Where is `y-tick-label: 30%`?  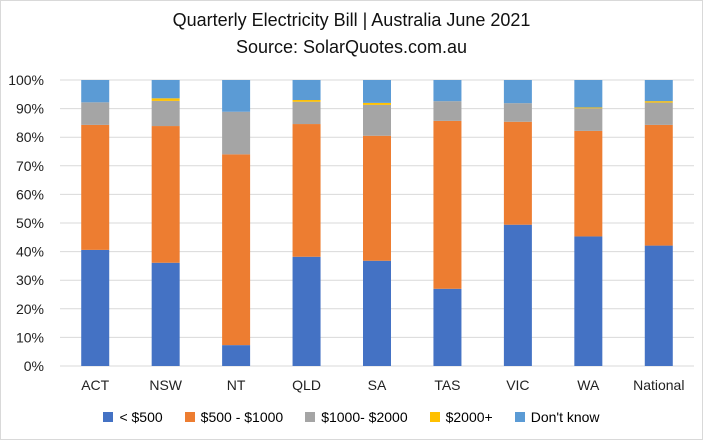 y-tick-label: 30% is located at coordinates (30, 280).